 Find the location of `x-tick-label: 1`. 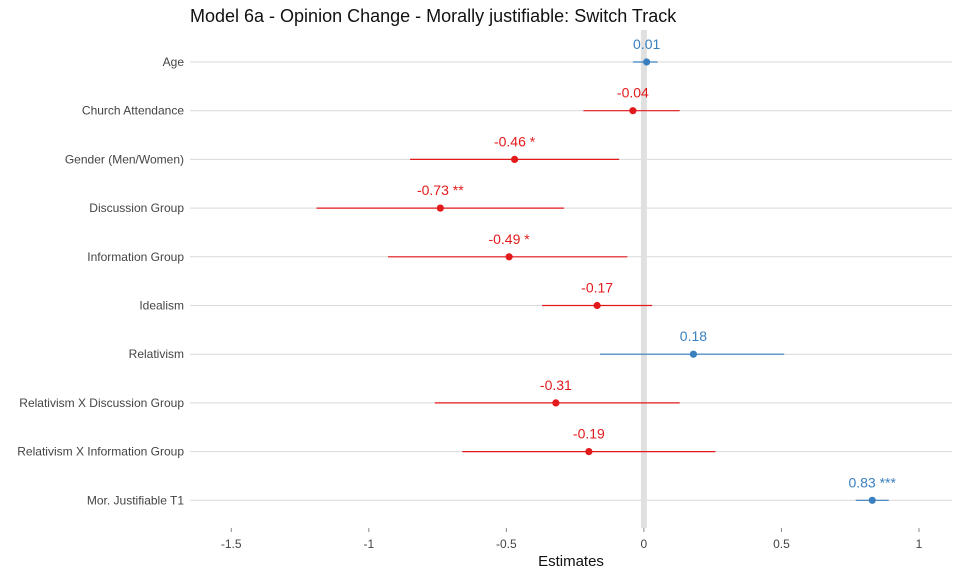

x-tick-label: 1 is located at coordinates (919, 544).